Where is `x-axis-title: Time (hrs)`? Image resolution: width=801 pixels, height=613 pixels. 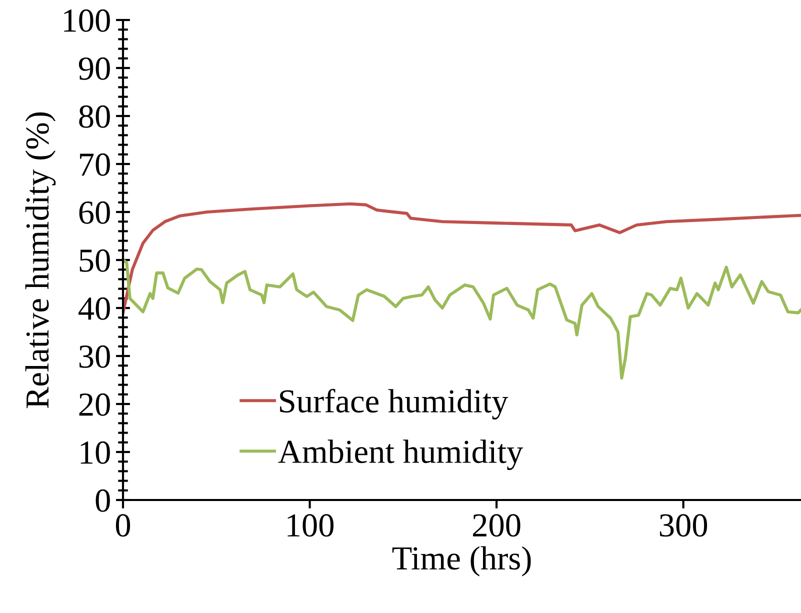 x-axis-title: Time (hrs) is located at coordinates (461, 561).